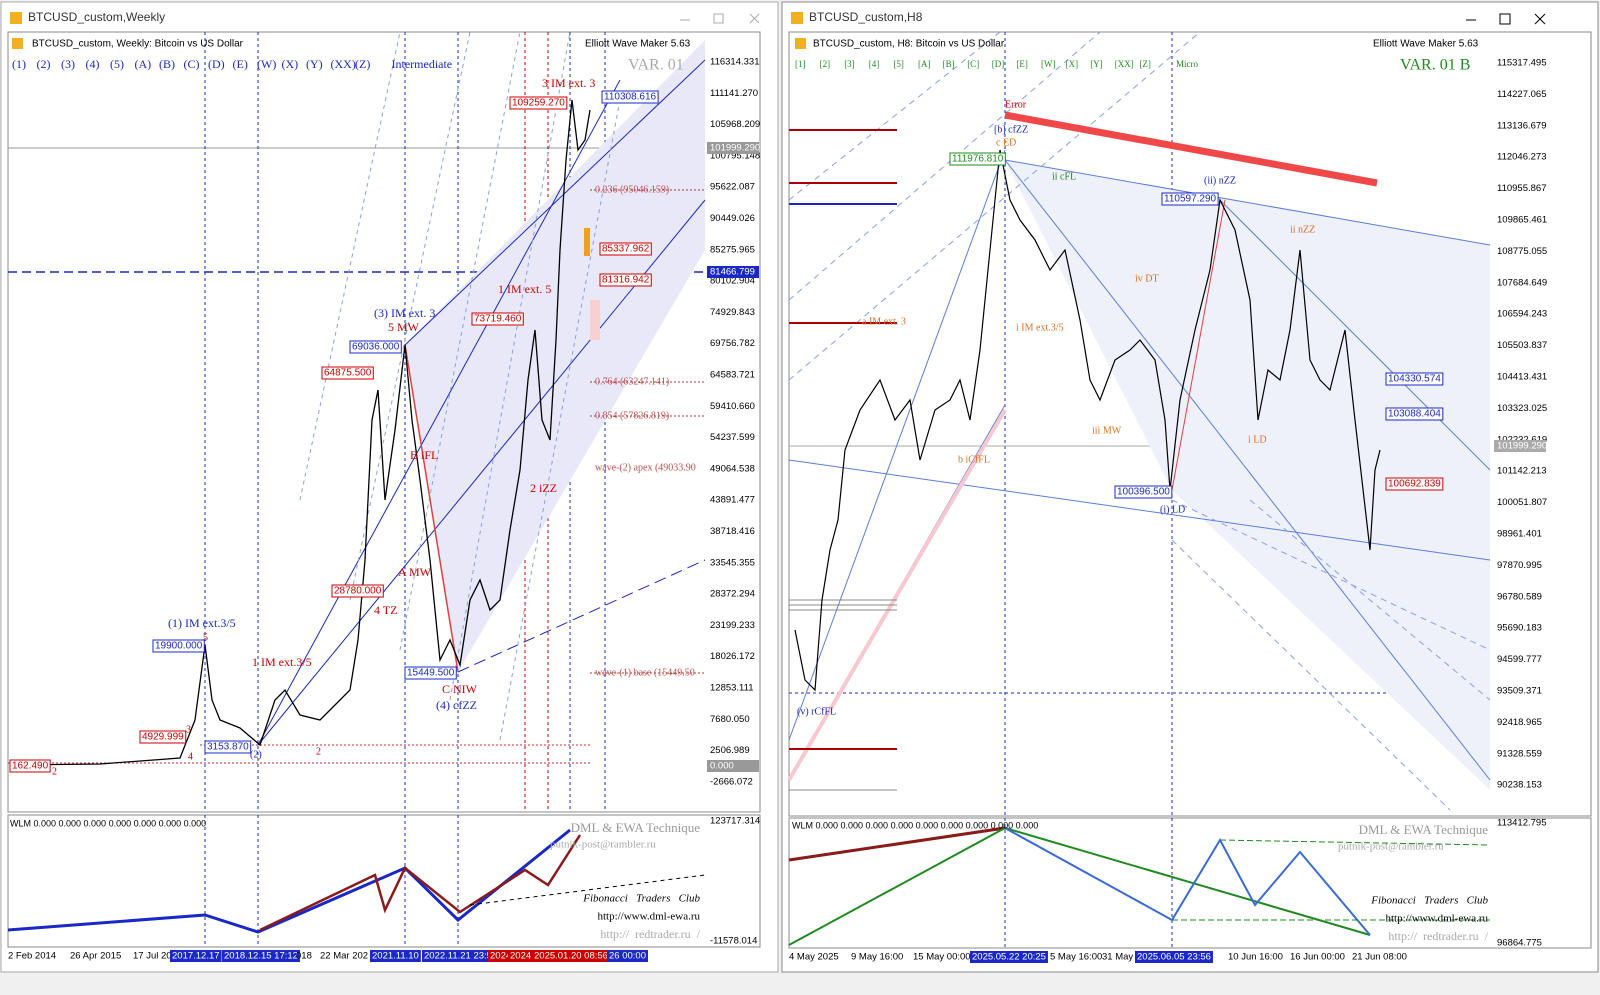  What do you see at coordinates (849, 64) in the screenshot?
I see `wave-level-button: [3]` at bounding box center [849, 64].